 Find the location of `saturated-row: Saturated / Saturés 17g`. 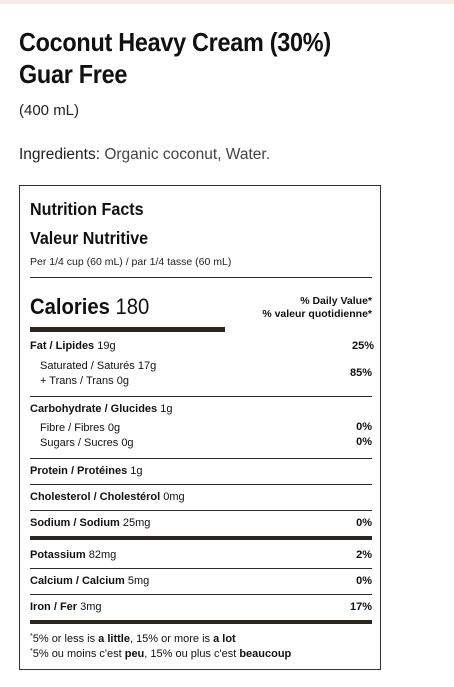

saturated-row: Saturated / Saturés 17g is located at coordinates (98, 366).